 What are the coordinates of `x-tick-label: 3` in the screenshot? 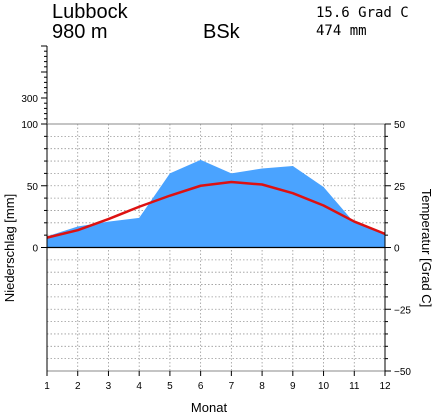 It's located at (109, 386).